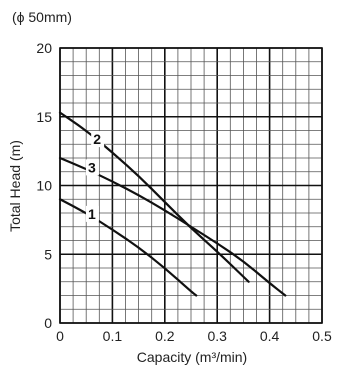 This screenshot has width=345, height=376. Describe the element at coordinates (48, 254) in the screenshot. I see `y-tick-label: 5` at that location.